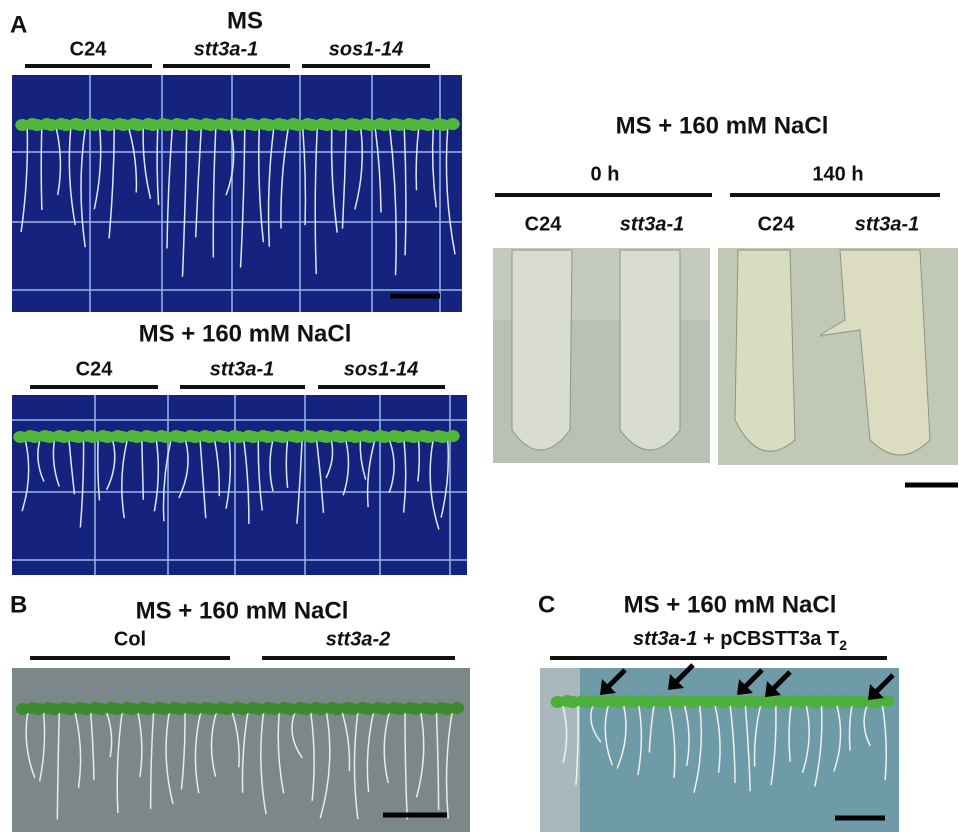 The image size is (959, 832). What do you see at coordinates (130, 639) in the screenshot?
I see `genotype-label: Col` at bounding box center [130, 639].